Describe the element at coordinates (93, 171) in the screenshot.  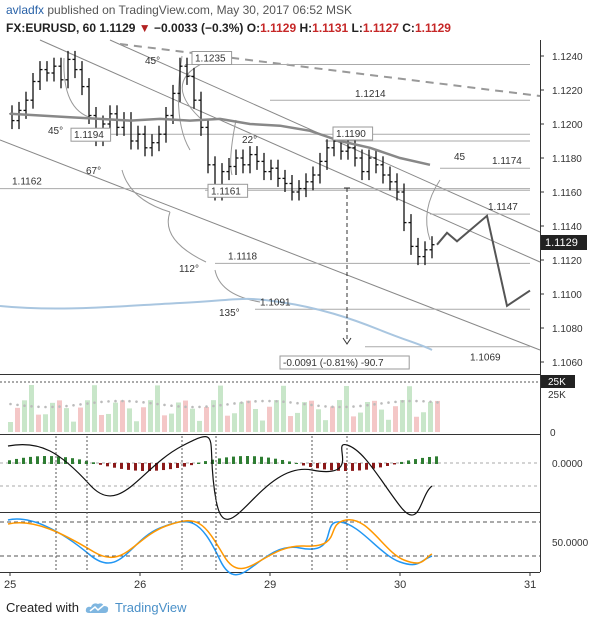
I see `angle-label: 67°` at that location.